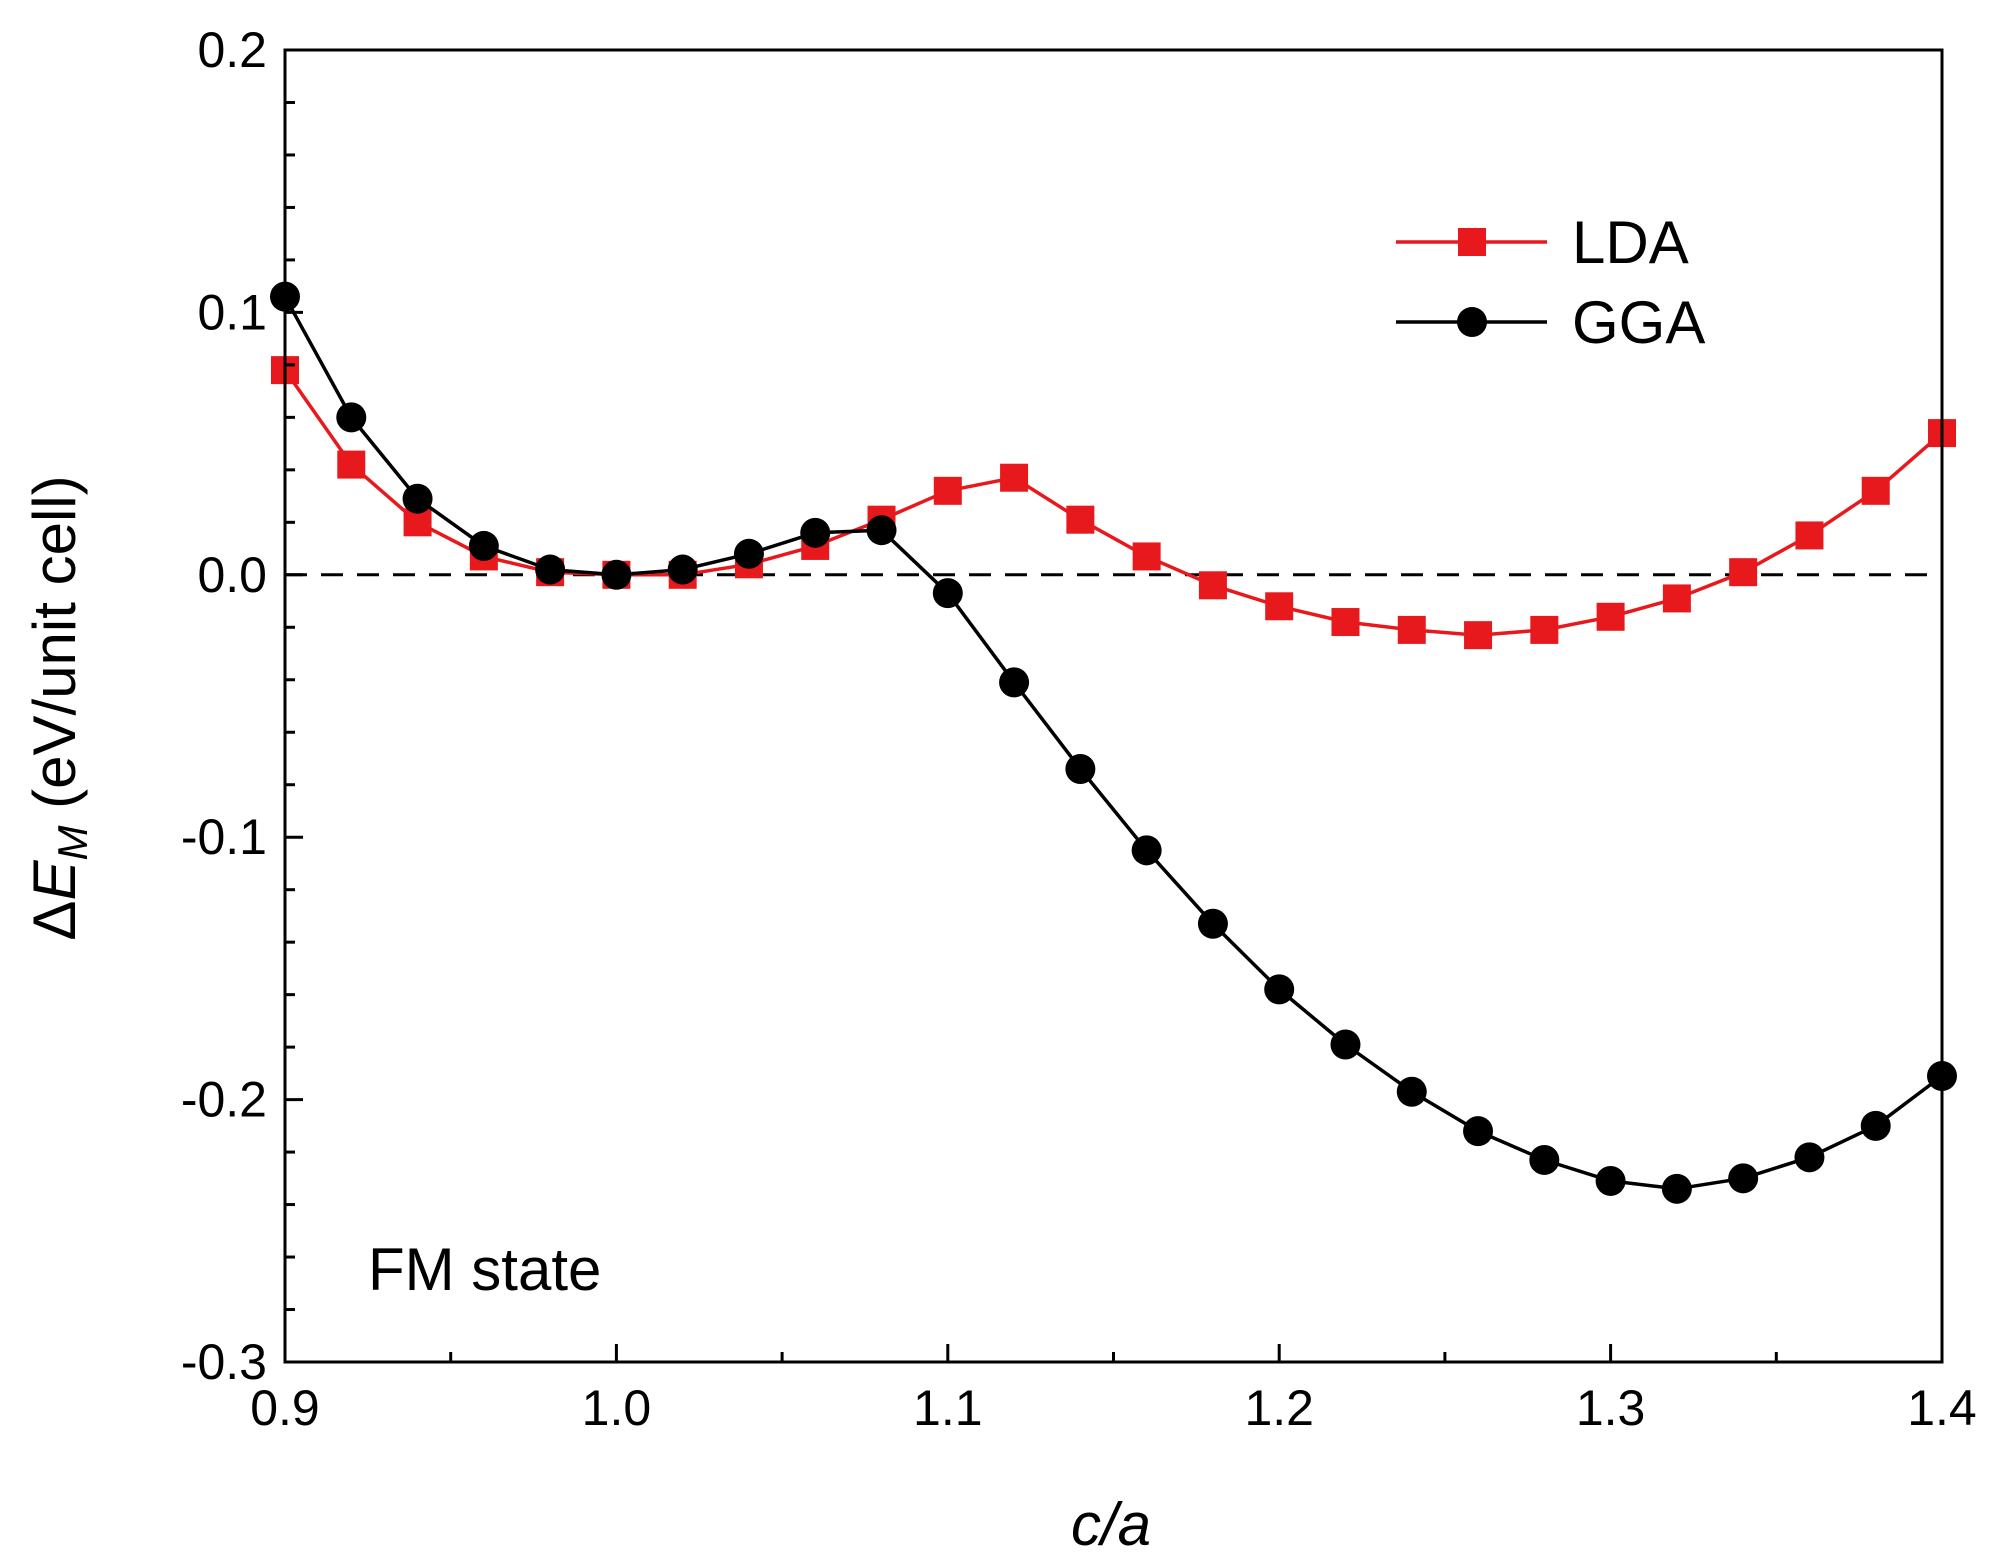 This screenshot has width=2000, height=1563. What do you see at coordinates (1638, 322) in the screenshot?
I see `legend-label-gga: GGA` at bounding box center [1638, 322].